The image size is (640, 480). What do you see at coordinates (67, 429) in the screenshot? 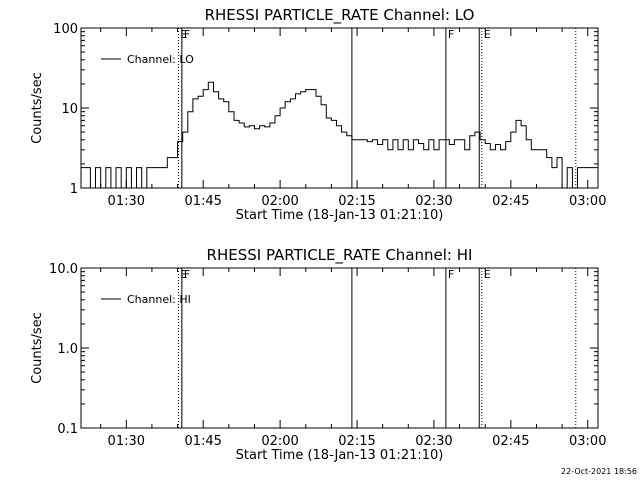
I see `y-tick-label: 0.1` at bounding box center [67, 429].